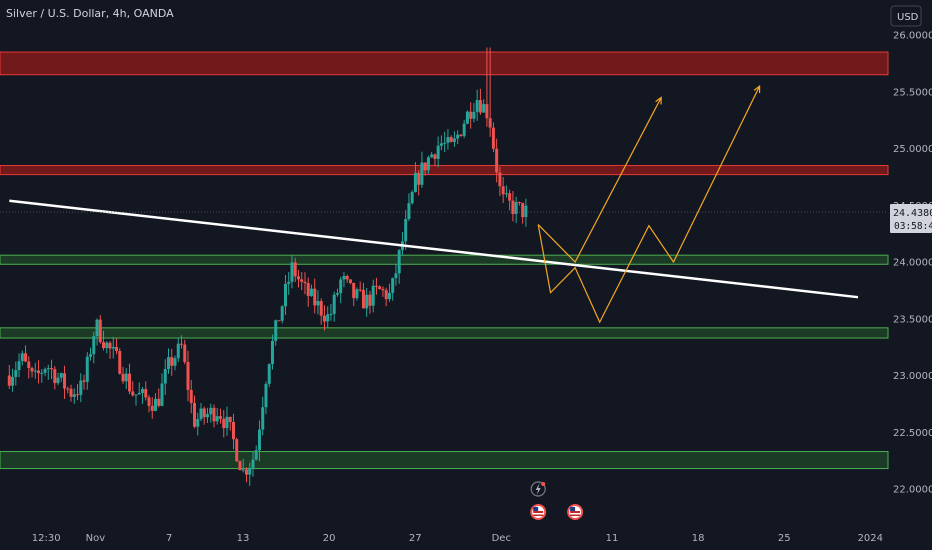  What do you see at coordinates (912, 433) in the screenshot?
I see `price-tick-label: 22.50000` at bounding box center [912, 433].